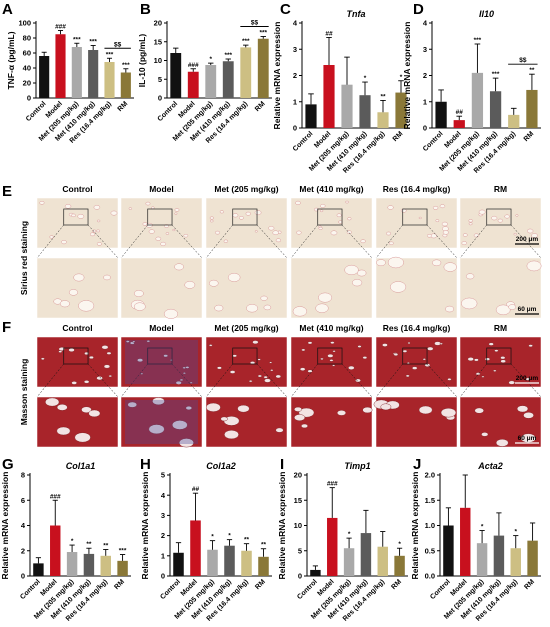 The height and width of the screenshot is (627, 550). I want to click on chart-title: Il10, so click(486, 14).